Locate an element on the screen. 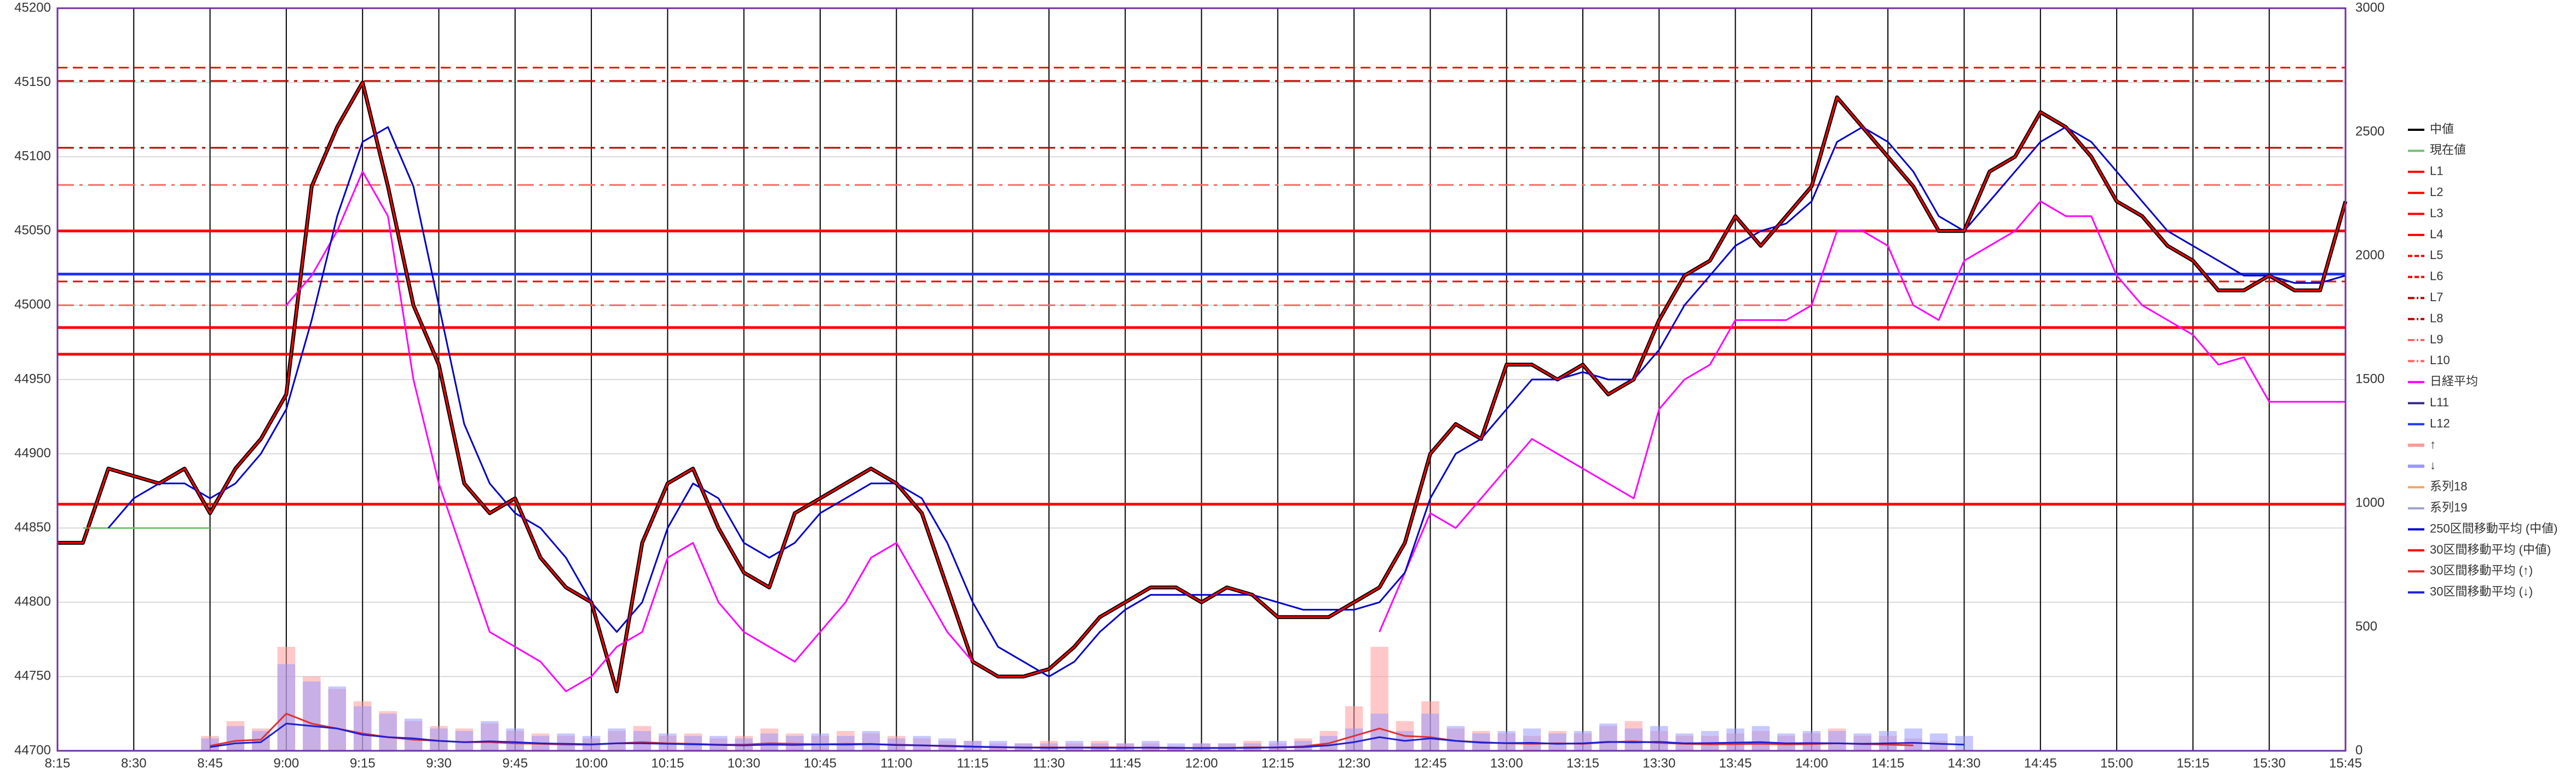  legend-label: 中値 is located at coordinates (2442, 129).